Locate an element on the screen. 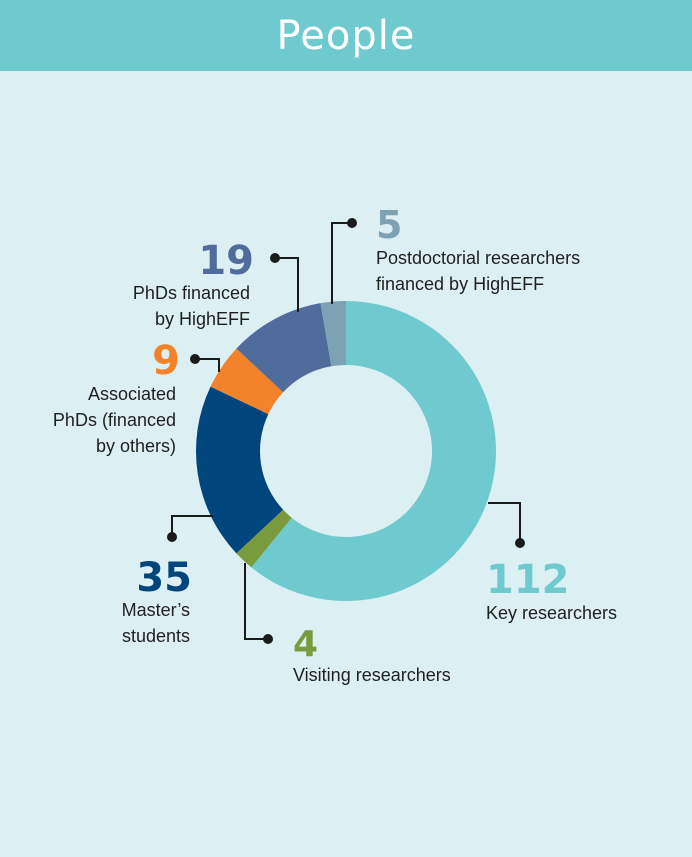 The height and width of the screenshot is (857, 692). slice-label-0: Key researchers is located at coordinates (551, 613).